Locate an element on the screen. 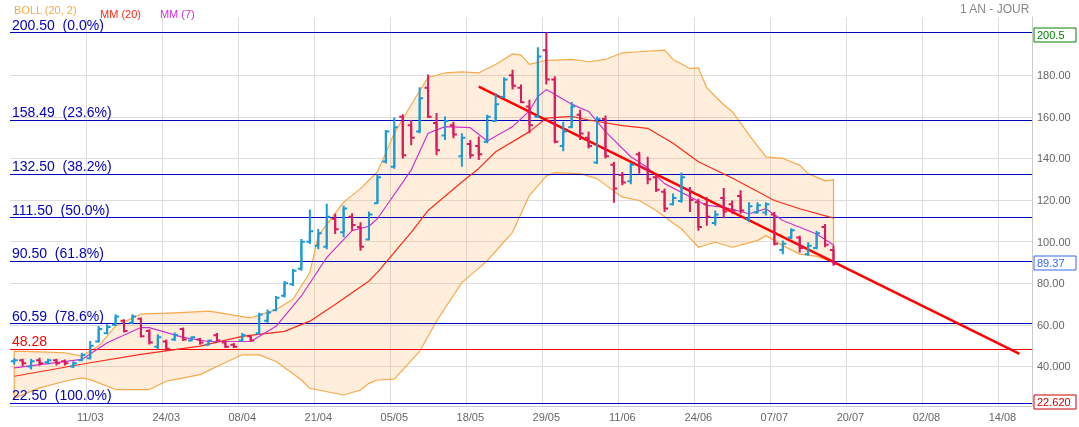 This screenshot has height=427, width=1079. ref-line-label: 158.49 (23.6%) is located at coordinates (62, 111).